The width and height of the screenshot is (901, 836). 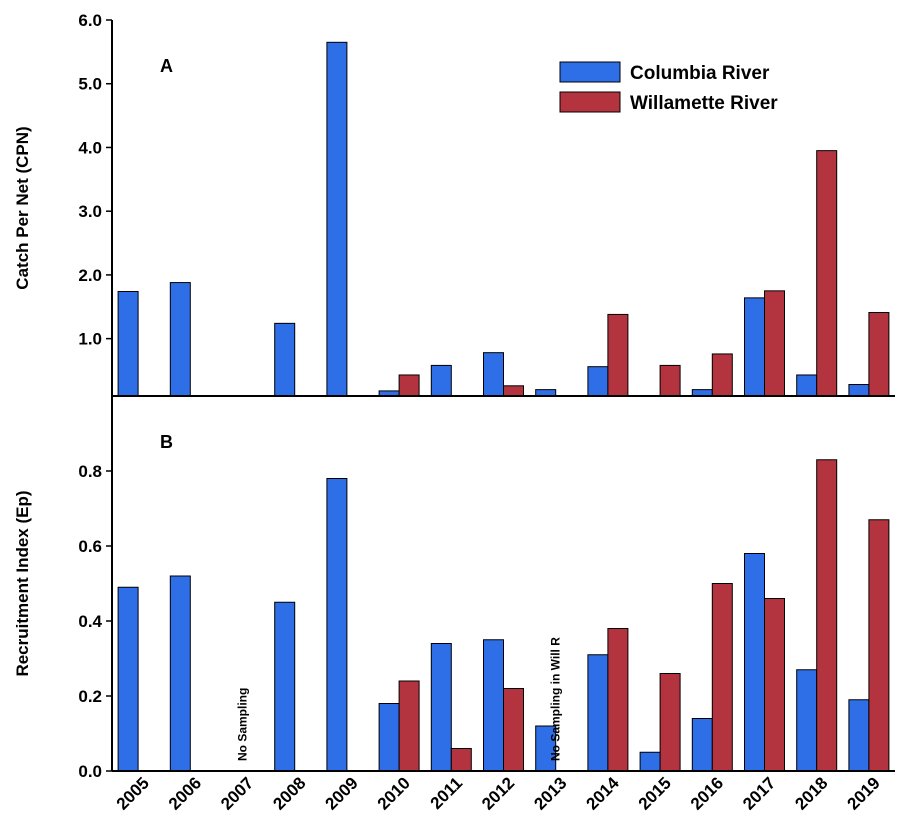 I want to click on x-tick-label: 2014, so click(x=603, y=793).